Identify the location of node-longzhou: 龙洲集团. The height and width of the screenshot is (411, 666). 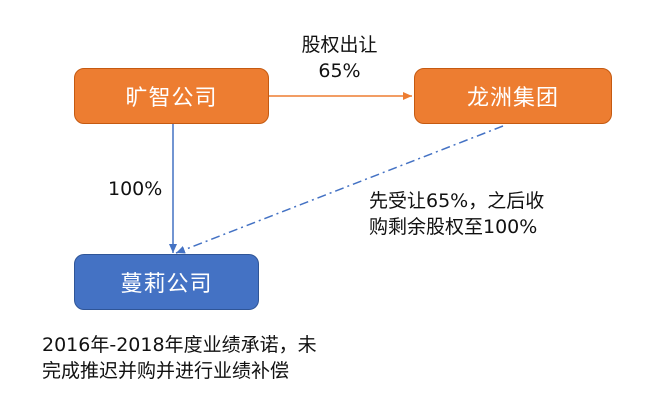
(513, 96).